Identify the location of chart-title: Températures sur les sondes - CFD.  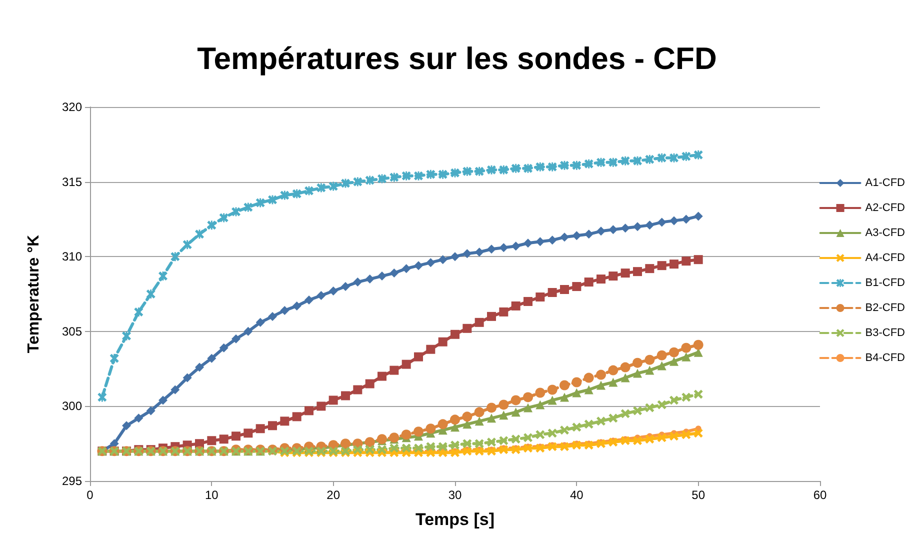
(457, 58).